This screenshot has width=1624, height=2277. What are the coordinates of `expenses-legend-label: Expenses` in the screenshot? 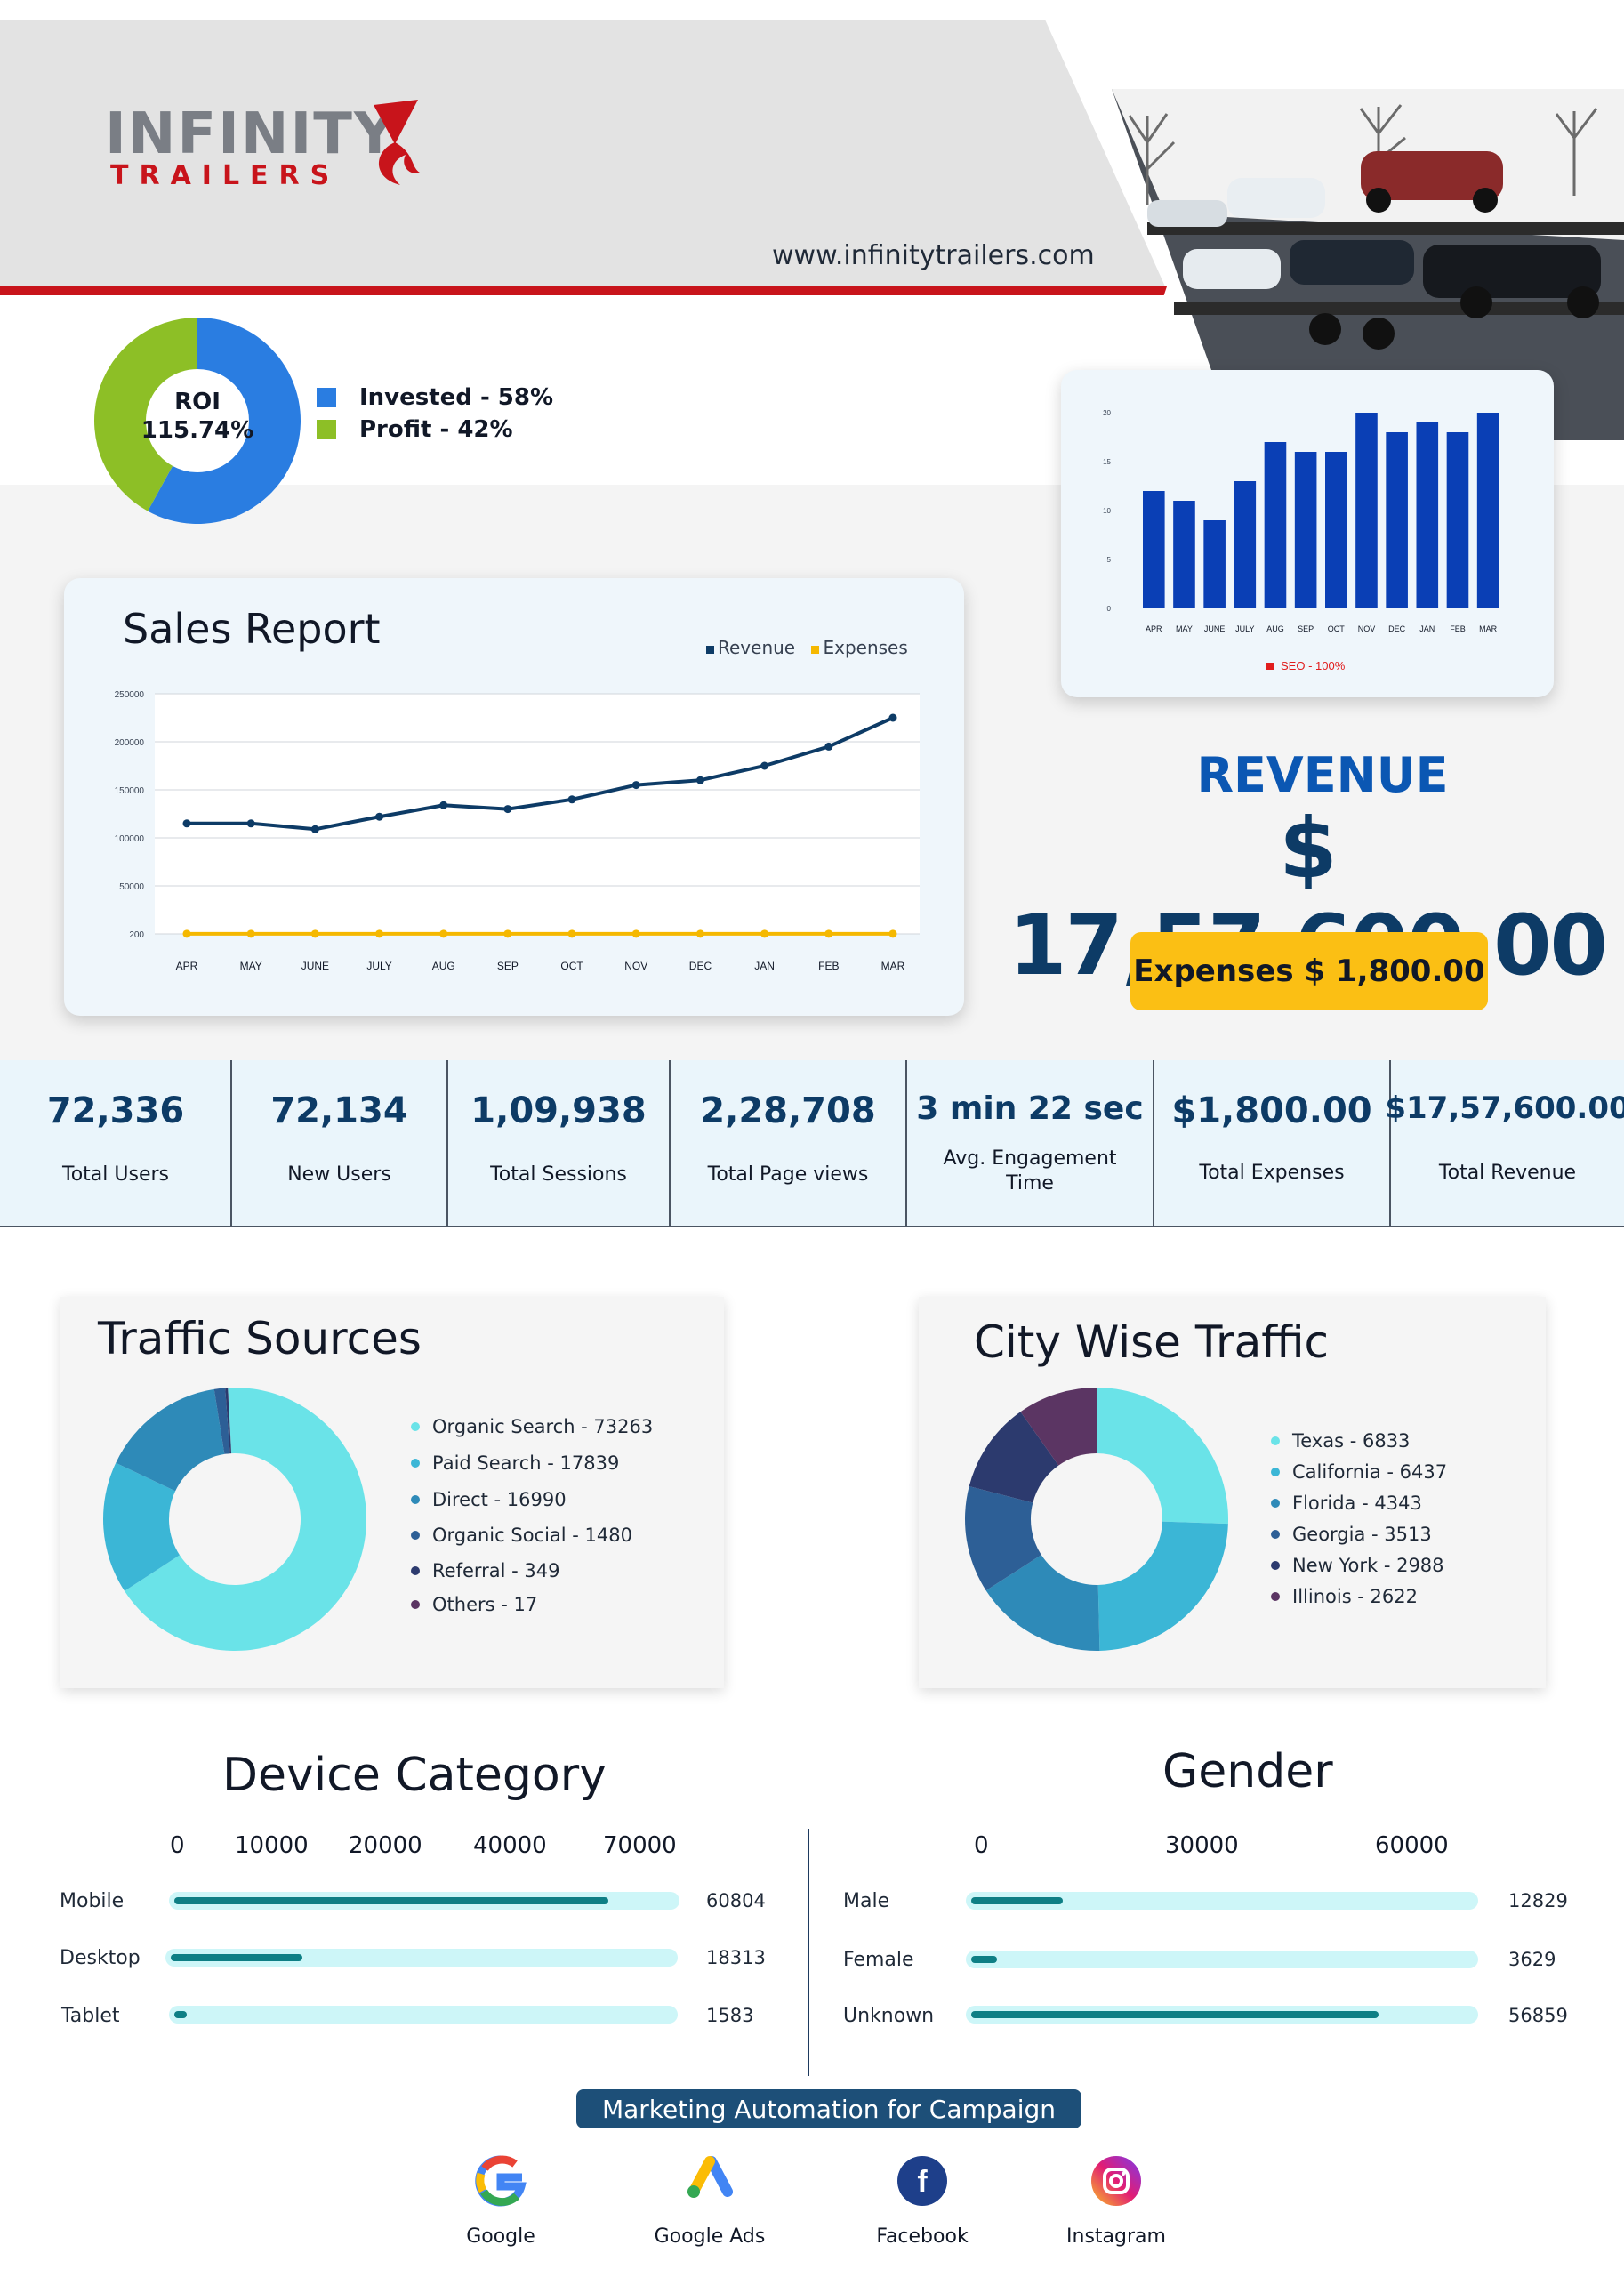 It's located at (865, 647).